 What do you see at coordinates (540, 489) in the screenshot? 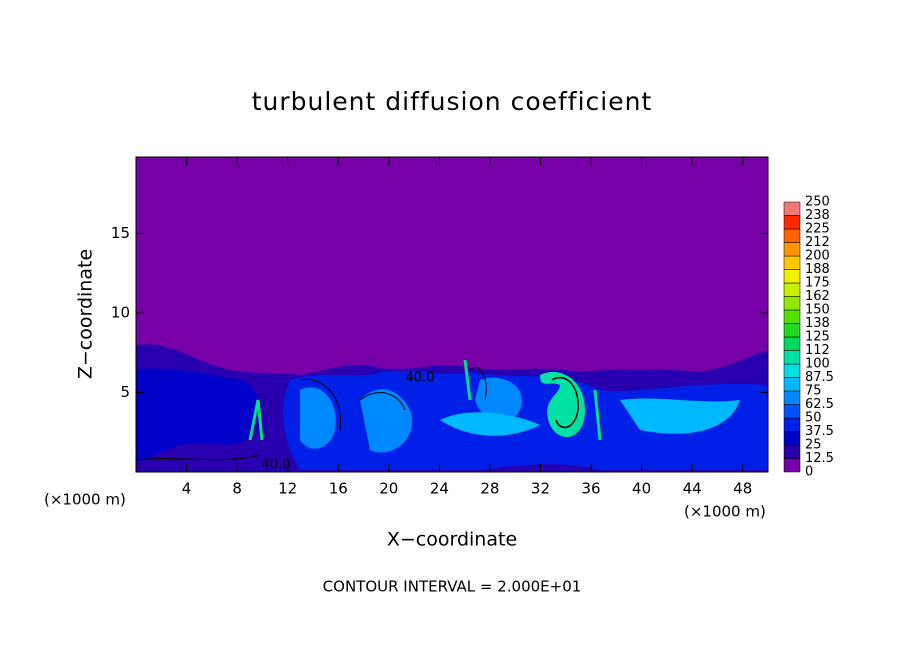
I see `x-tick-label: 32` at bounding box center [540, 489].